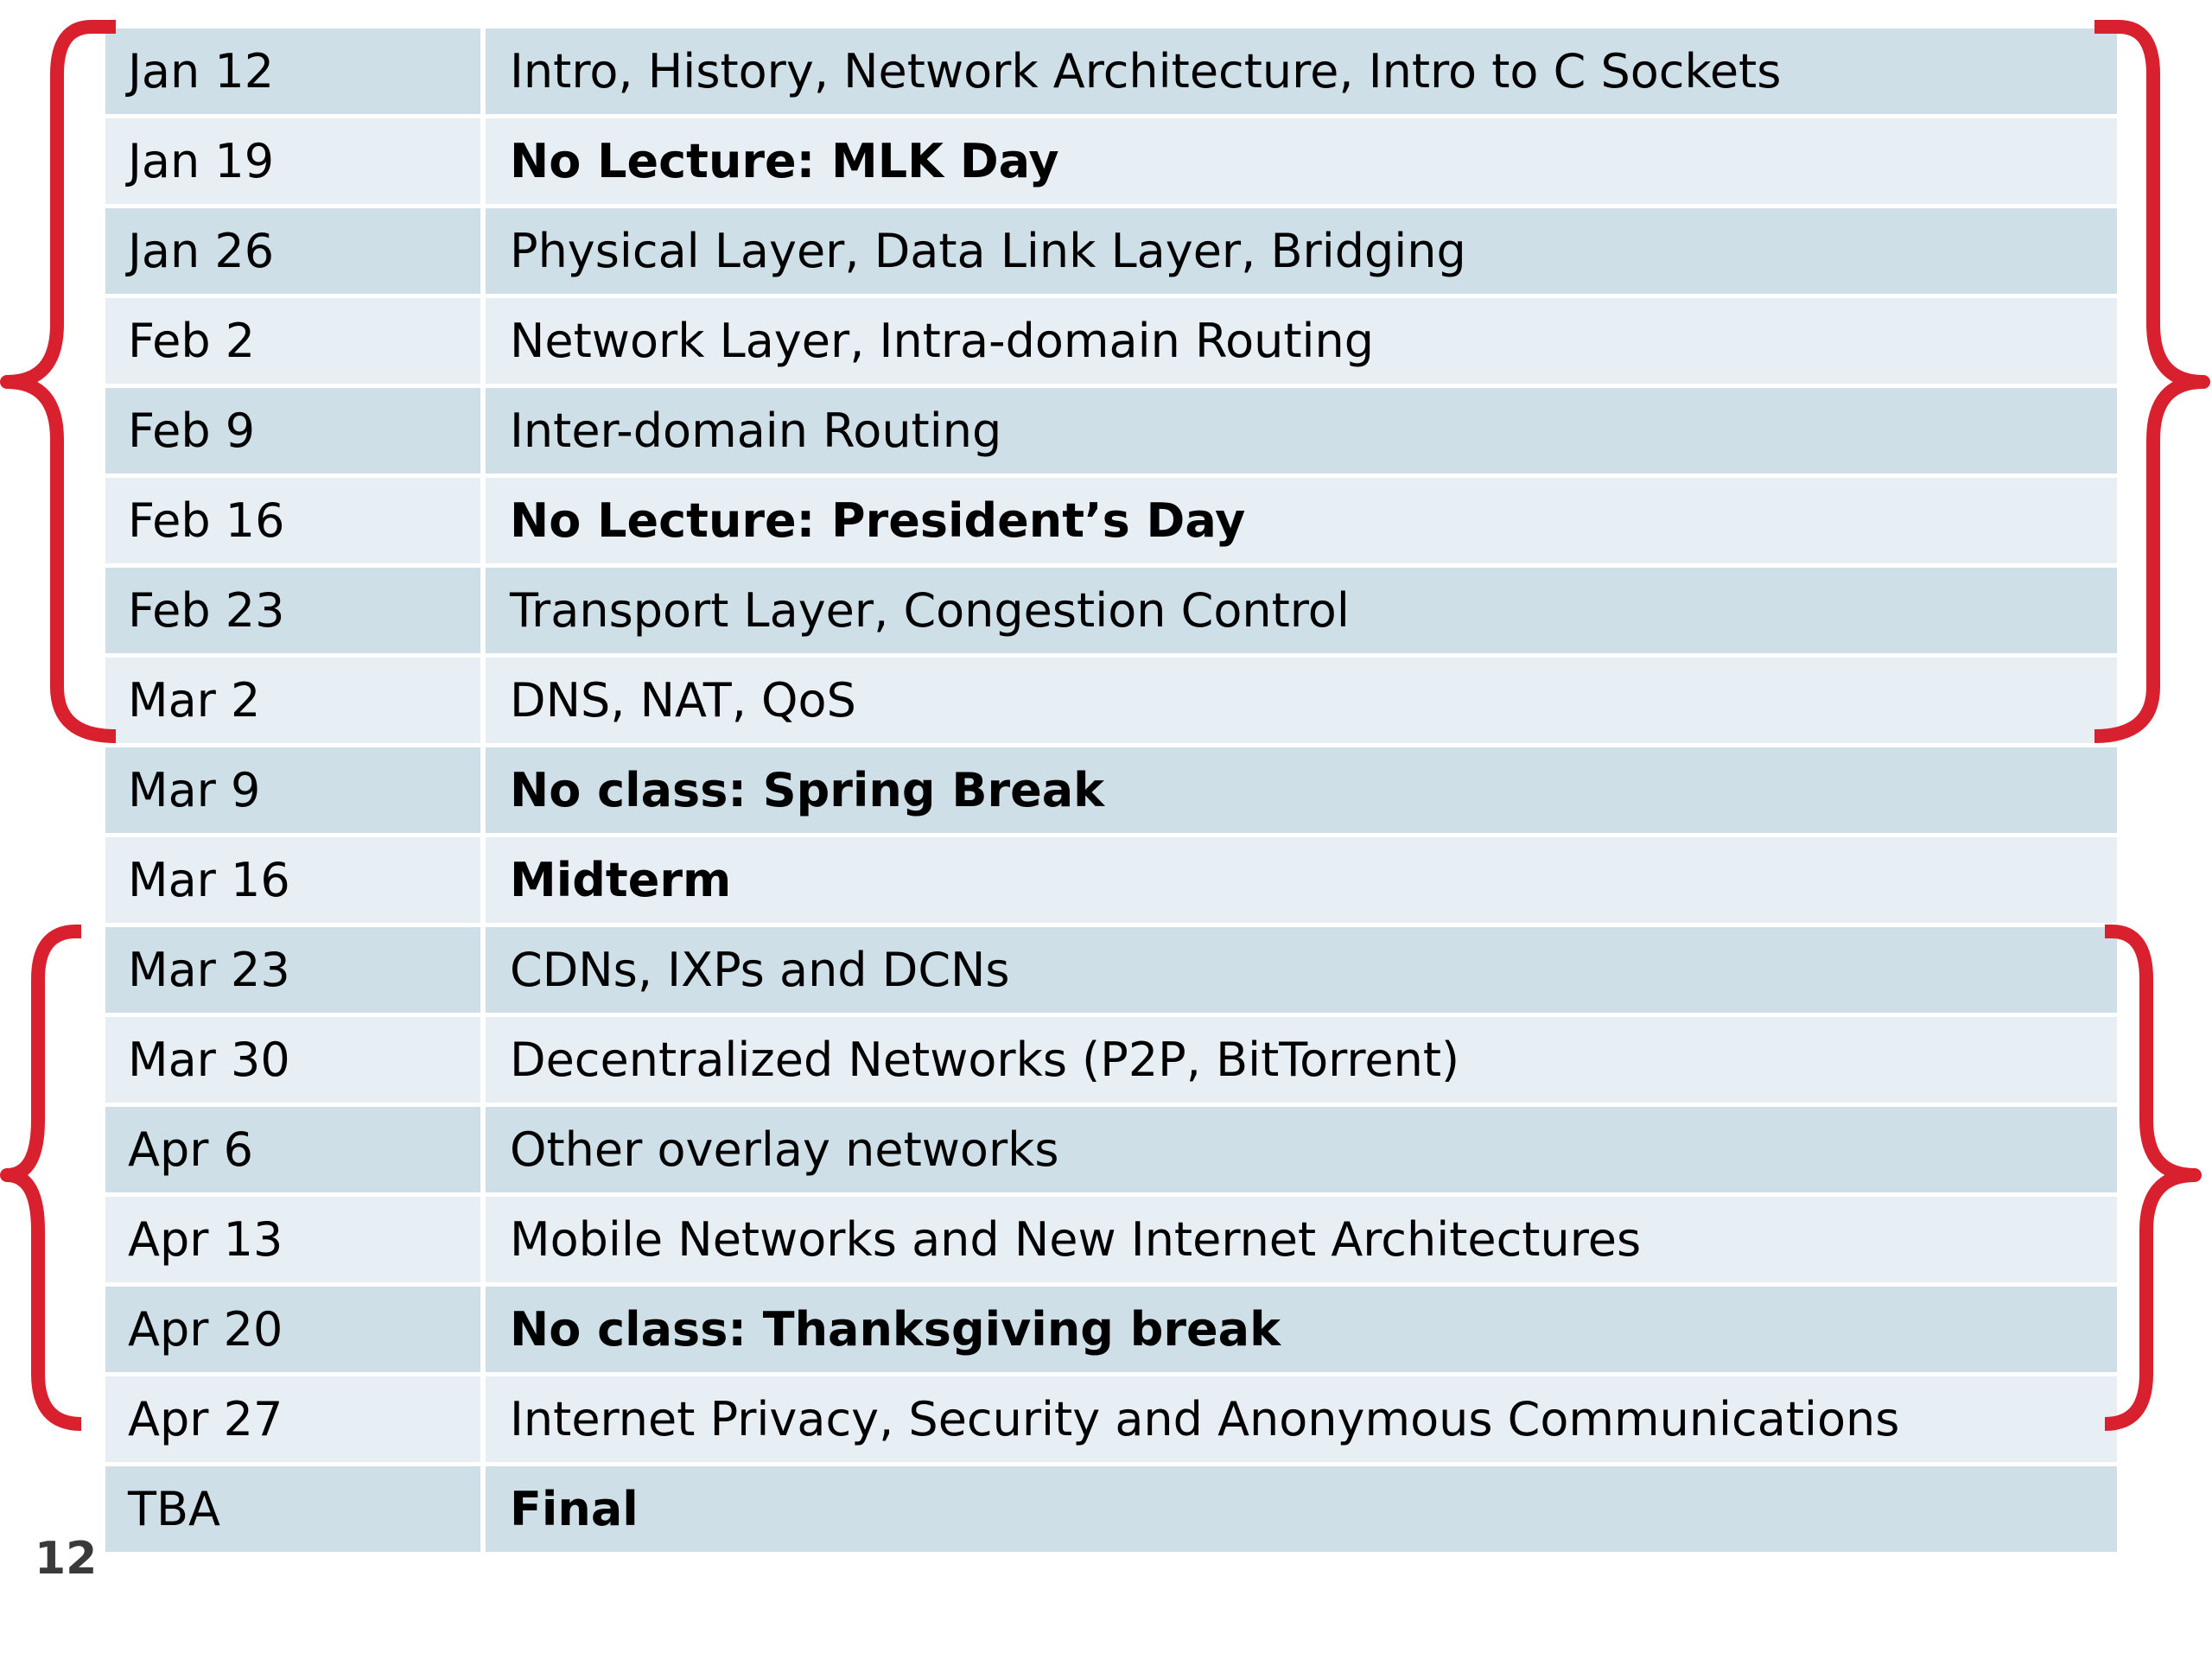  Describe the element at coordinates (1301, 880) in the screenshot. I see `schedule-topic-highlight: Midterm` at that location.